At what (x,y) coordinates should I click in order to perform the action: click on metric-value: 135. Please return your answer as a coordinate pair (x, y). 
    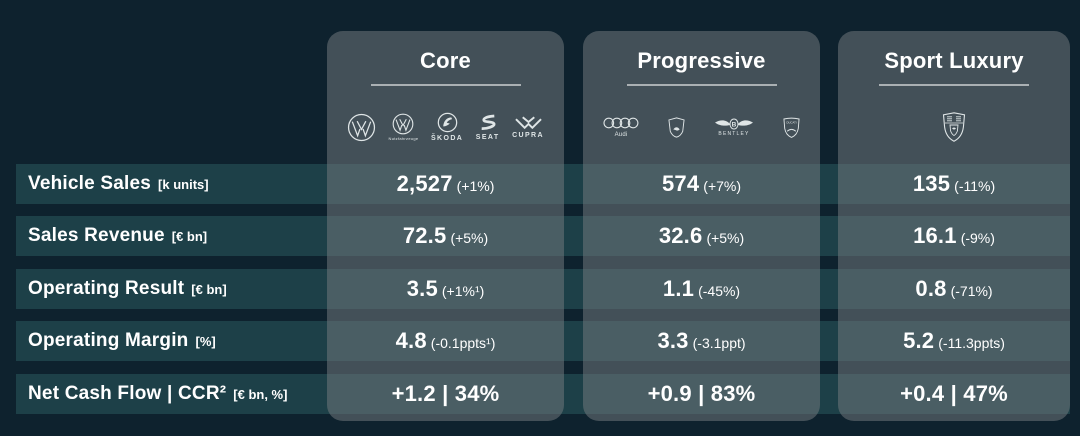
    Looking at the image, I should click on (931, 183).